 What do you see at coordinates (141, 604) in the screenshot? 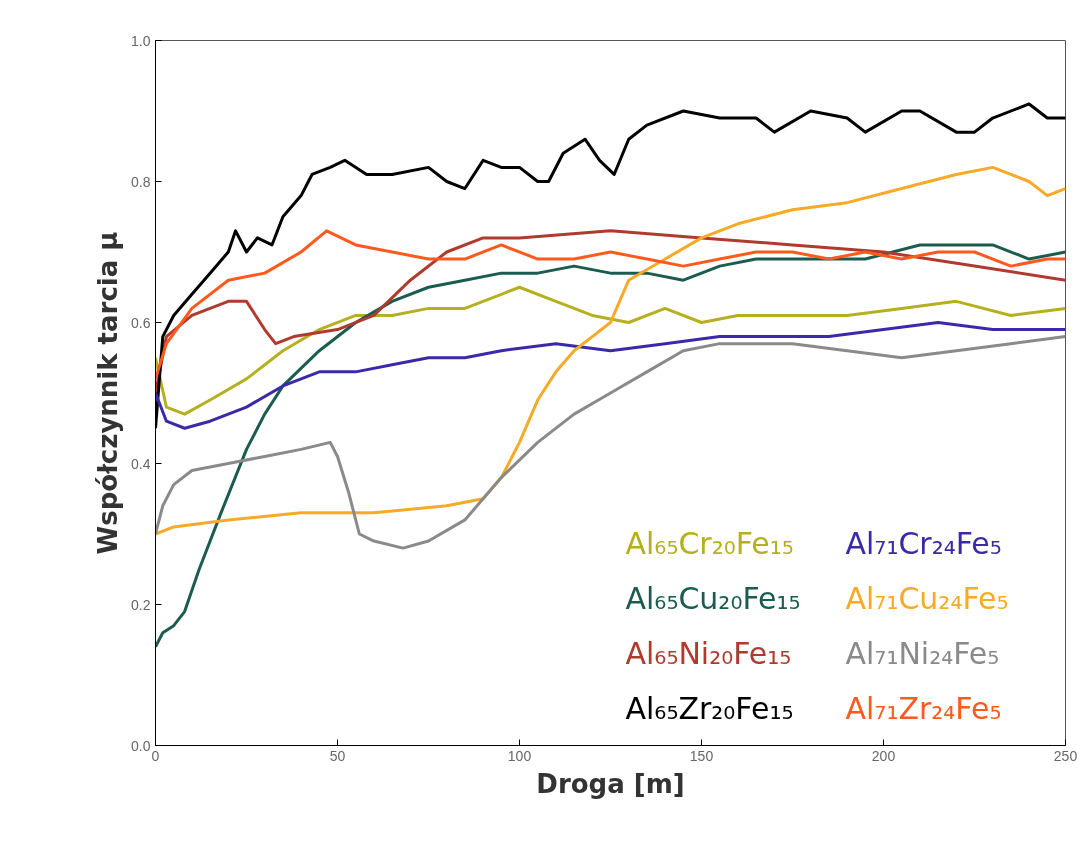
I see `y-tick-label: 0.2` at bounding box center [141, 604].